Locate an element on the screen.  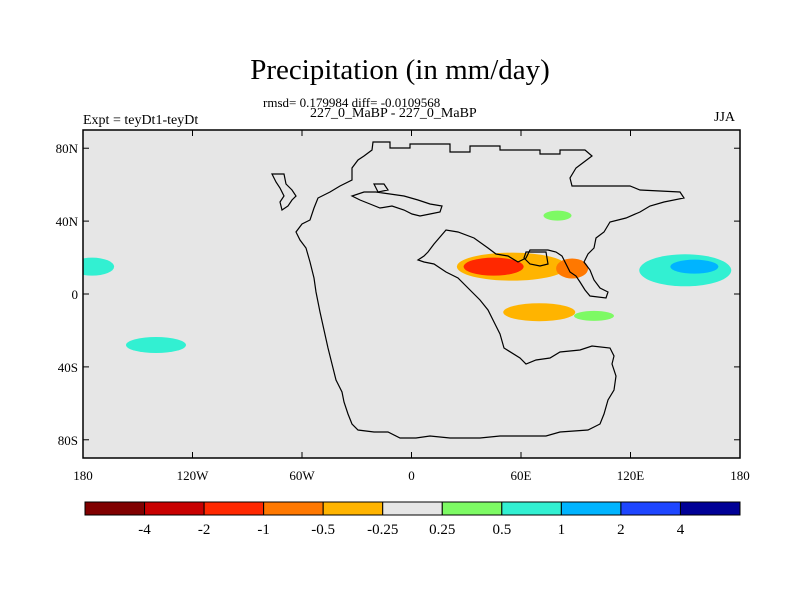
colorbar-label: -0.5 is located at coordinates (323, 530).